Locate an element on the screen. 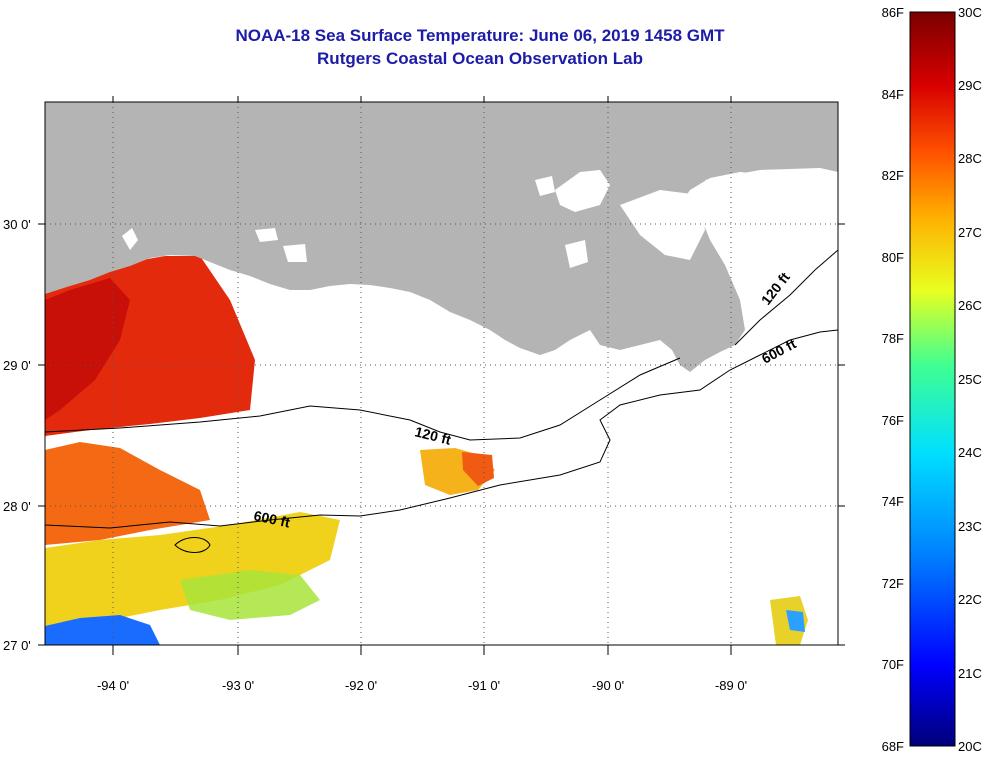  f-label-82: 82F is located at coordinates (893, 175).